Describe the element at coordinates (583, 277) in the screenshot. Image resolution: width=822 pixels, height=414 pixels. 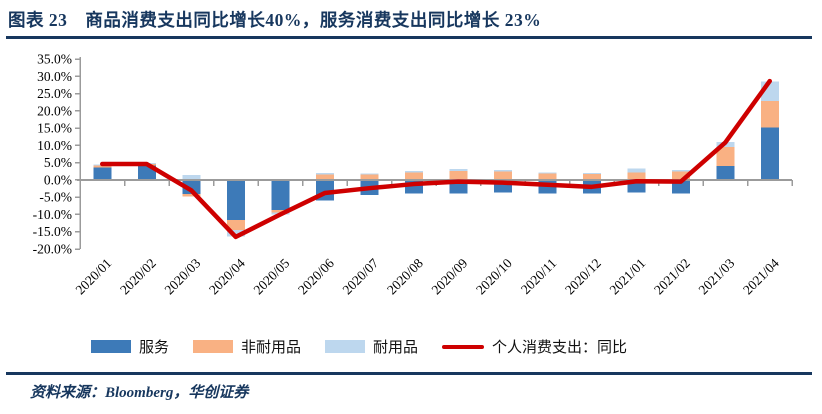
I see `x-axis-label: 2020/12` at that location.